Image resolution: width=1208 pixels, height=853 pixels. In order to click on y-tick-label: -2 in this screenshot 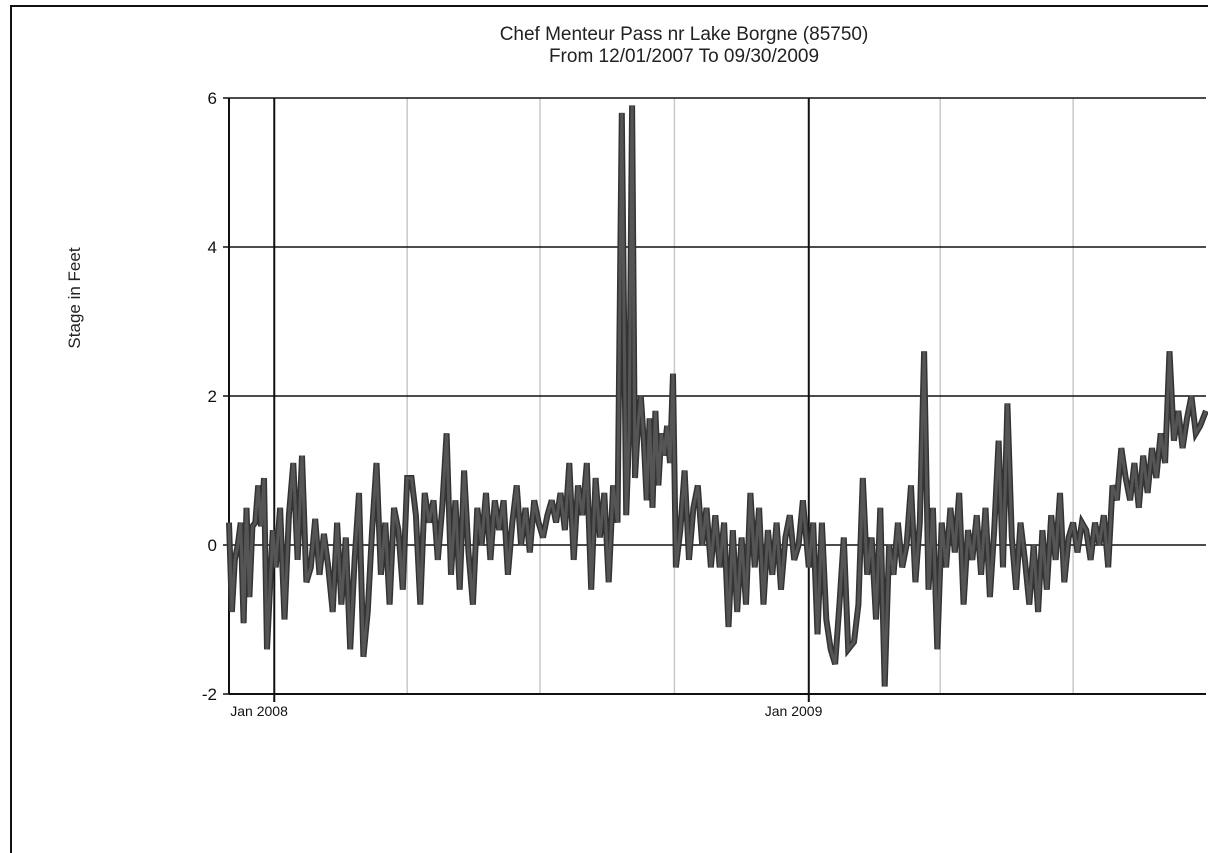, I will do `click(209, 694)`.